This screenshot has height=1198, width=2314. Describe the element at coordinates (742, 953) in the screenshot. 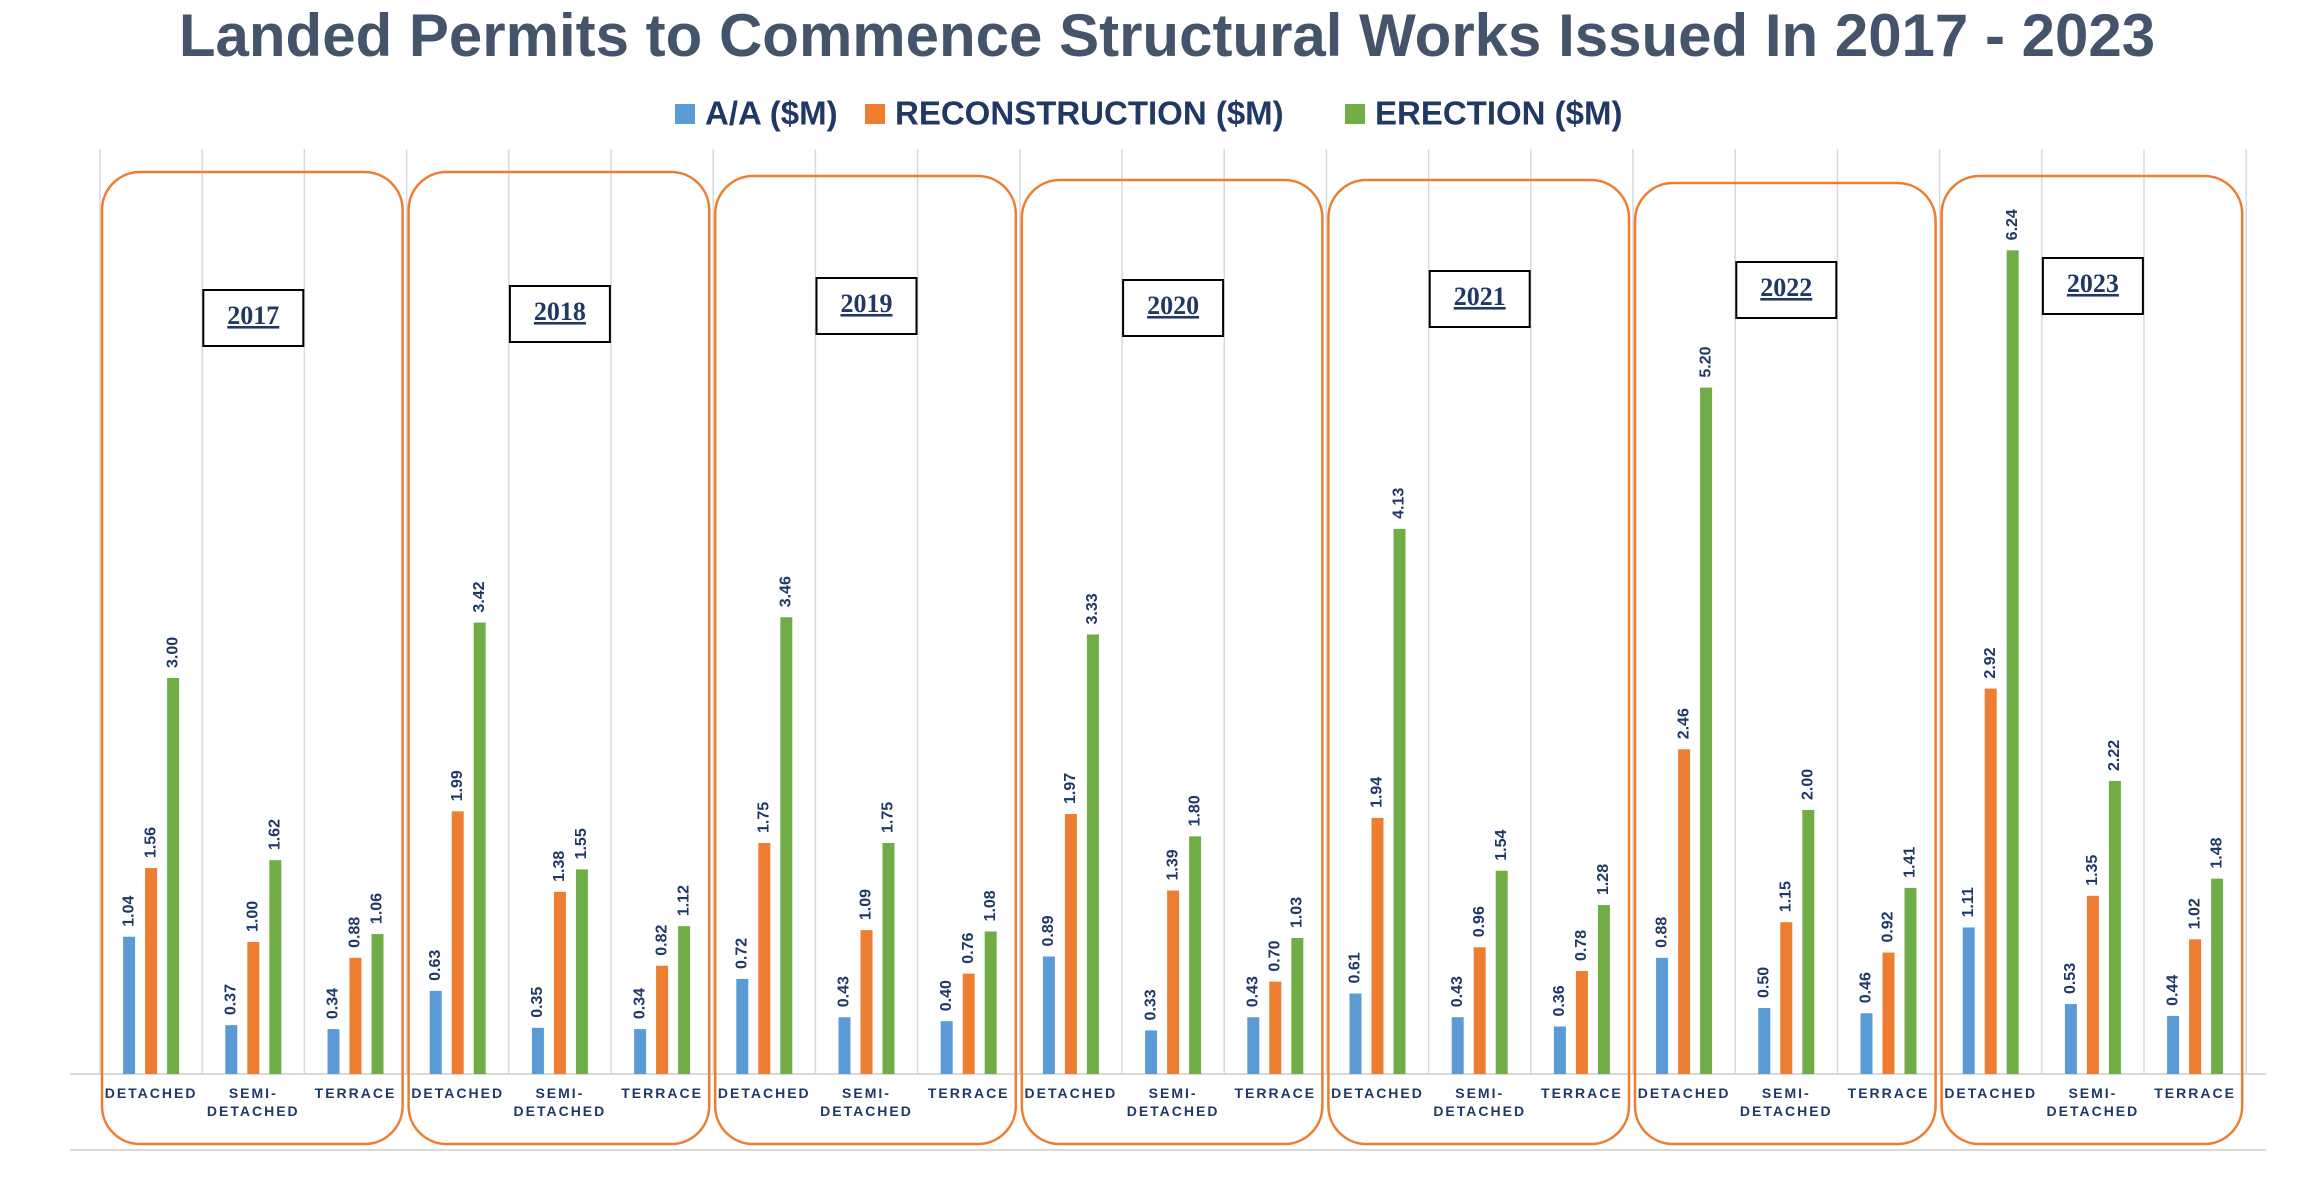

I see `value-label: 0.72` at that location.